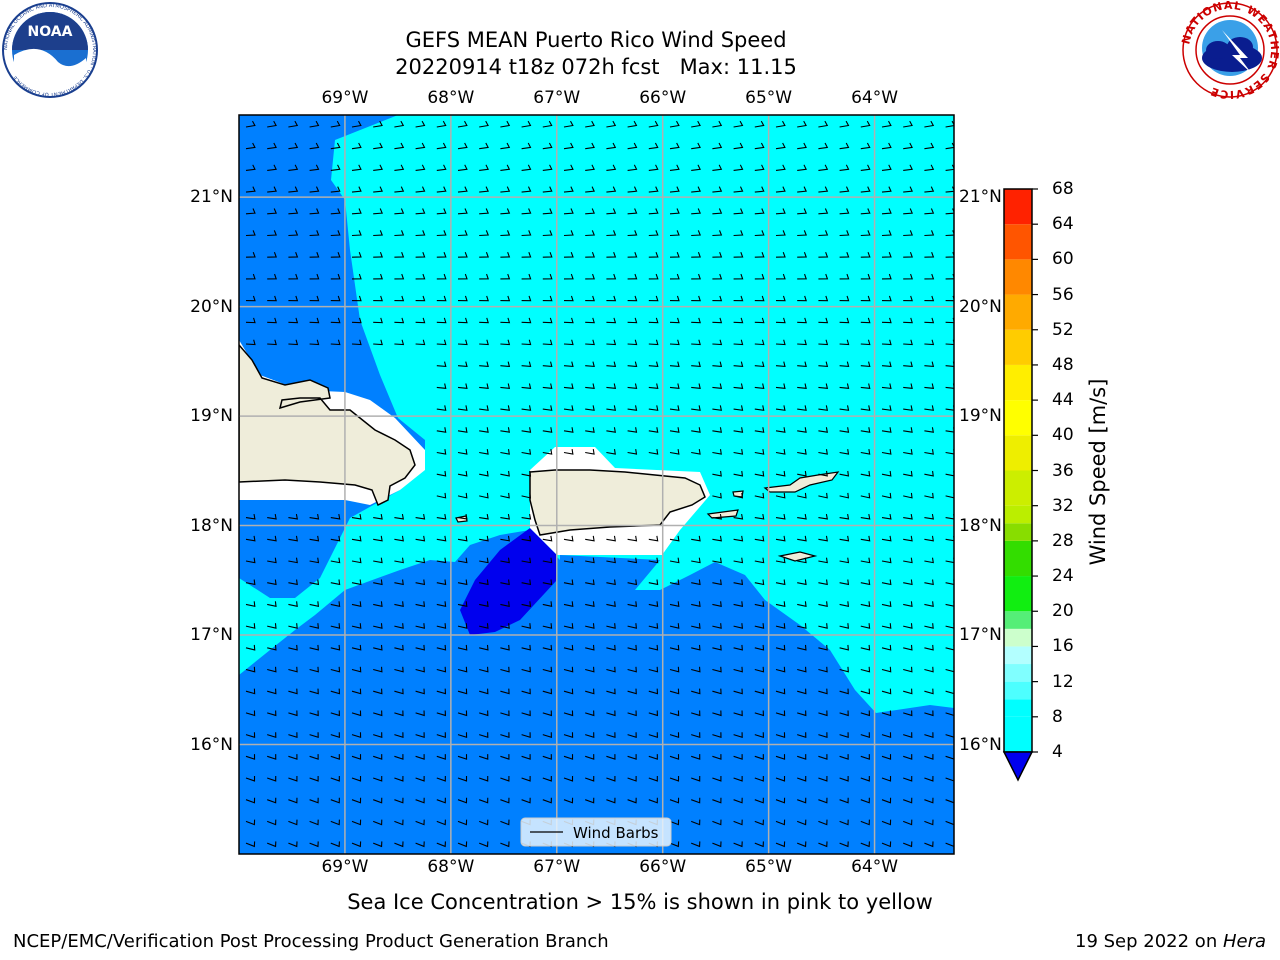 This screenshot has width=1280, height=960. Describe the element at coordinates (1063, 681) in the screenshot. I see `colorbar-tick-label: 12` at that location.